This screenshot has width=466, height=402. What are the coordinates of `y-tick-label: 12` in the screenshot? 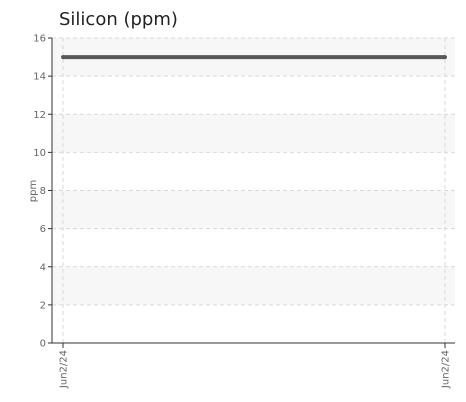 It's located at (39, 115).